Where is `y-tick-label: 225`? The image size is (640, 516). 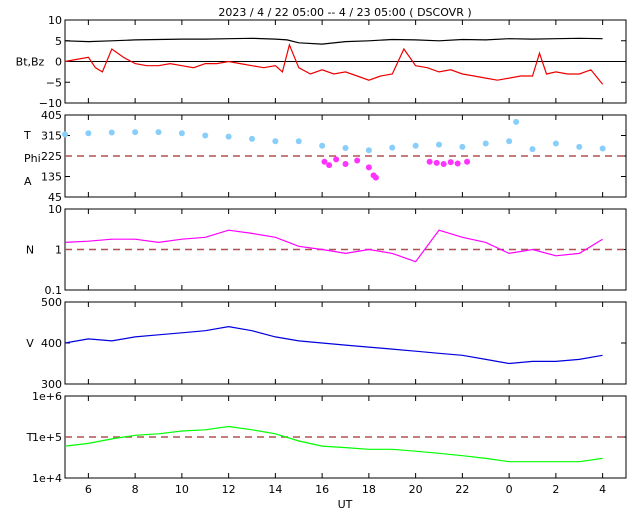 y-tick-label: 225 is located at coordinates (51, 156).